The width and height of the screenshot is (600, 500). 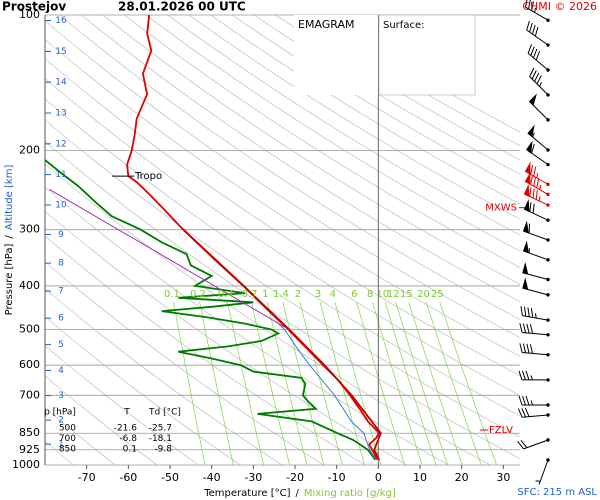 What do you see at coordinates (126, 413) in the screenshot?
I see `table-header: T` at bounding box center [126, 413].